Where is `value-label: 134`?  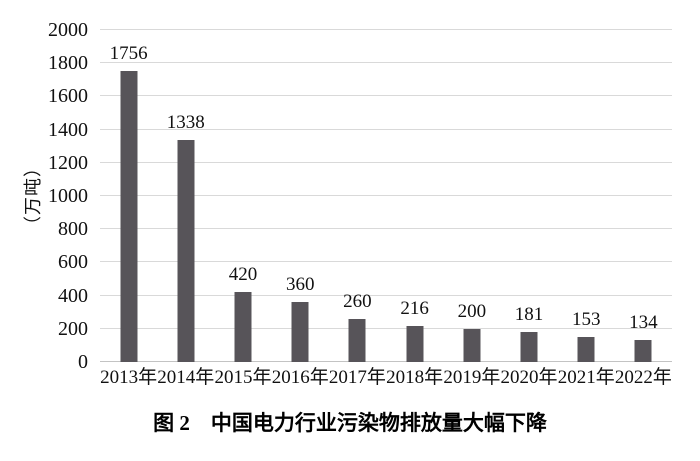
value-label: 134 is located at coordinates (643, 322).